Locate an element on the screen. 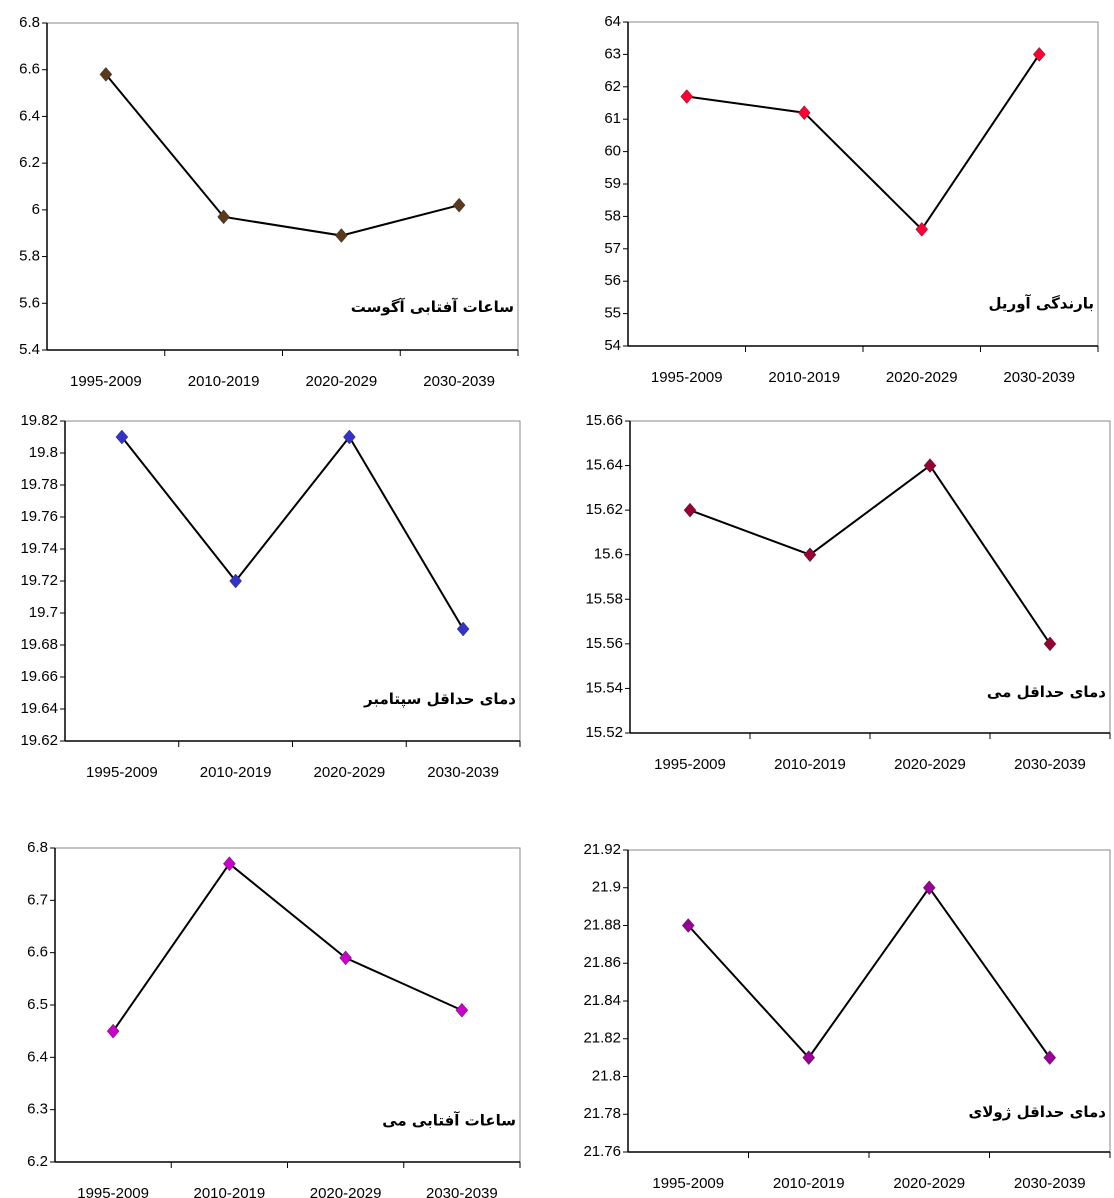  y-tick-label: 60 is located at coordinates (612, 151).